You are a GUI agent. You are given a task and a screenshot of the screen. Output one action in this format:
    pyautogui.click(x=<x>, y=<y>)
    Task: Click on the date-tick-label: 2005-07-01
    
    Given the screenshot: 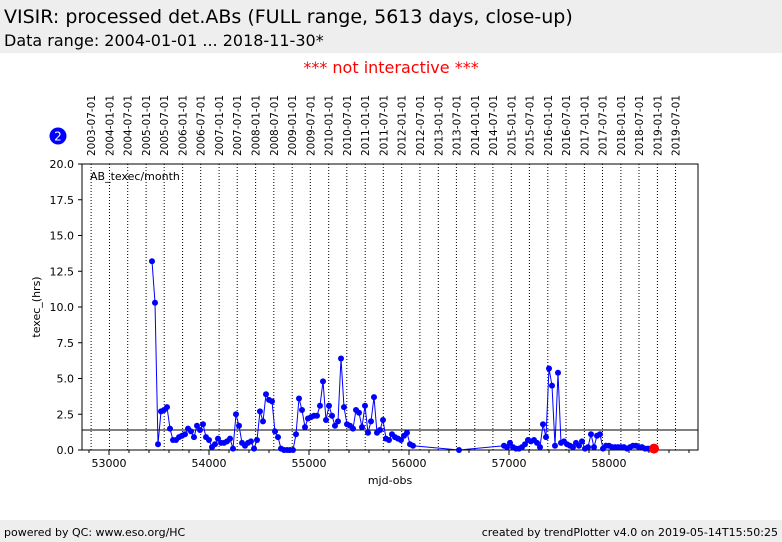 What is the action you would take?
    pyautogui.click(x=165, y=125)
    